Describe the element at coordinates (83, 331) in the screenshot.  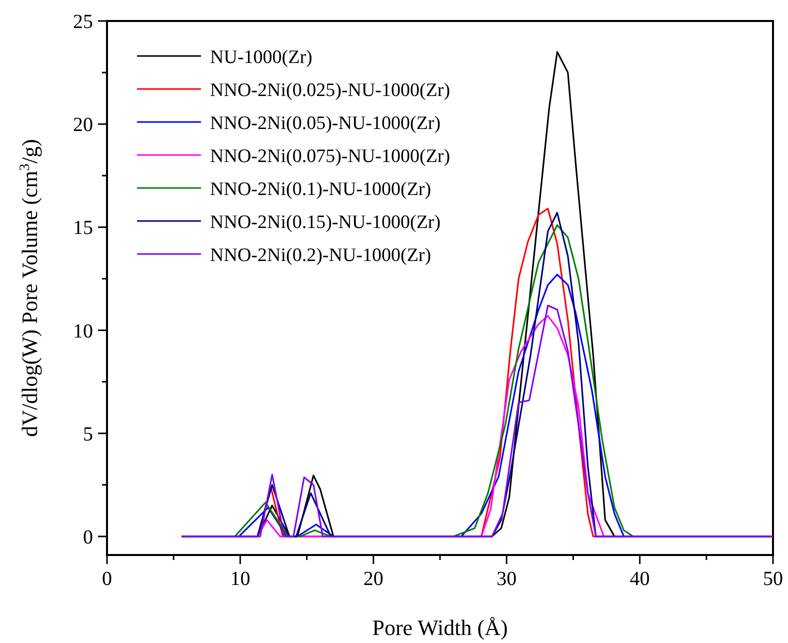
I see `y-tick-label: 10` at that location.